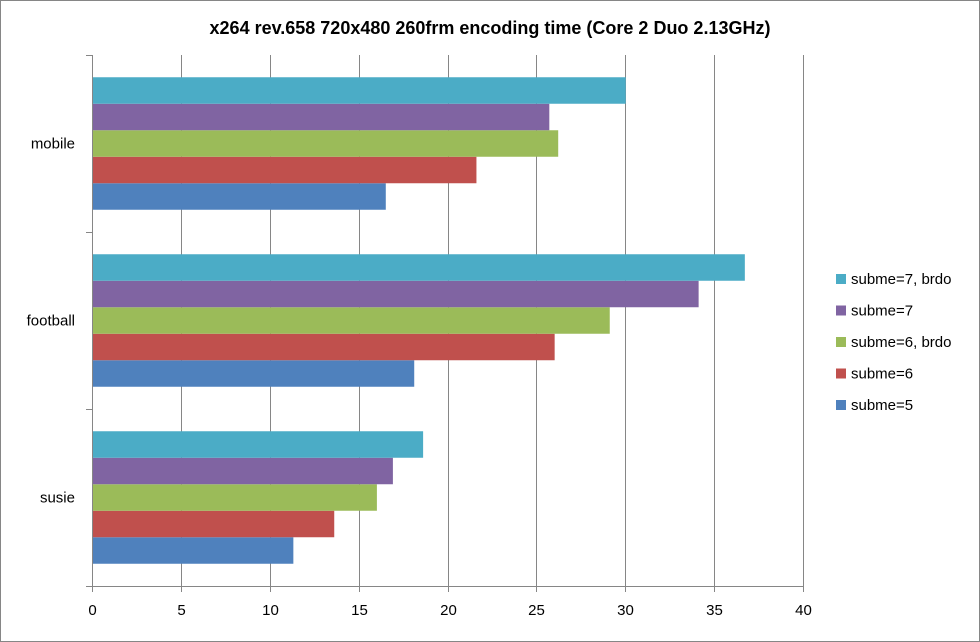 The width and height of the screenshot is (980, 642). What do you see at coordinates (901, 342) in the screenshot?
I see `legend-label: subme=6, brdo` at bounding box center [901, 342].